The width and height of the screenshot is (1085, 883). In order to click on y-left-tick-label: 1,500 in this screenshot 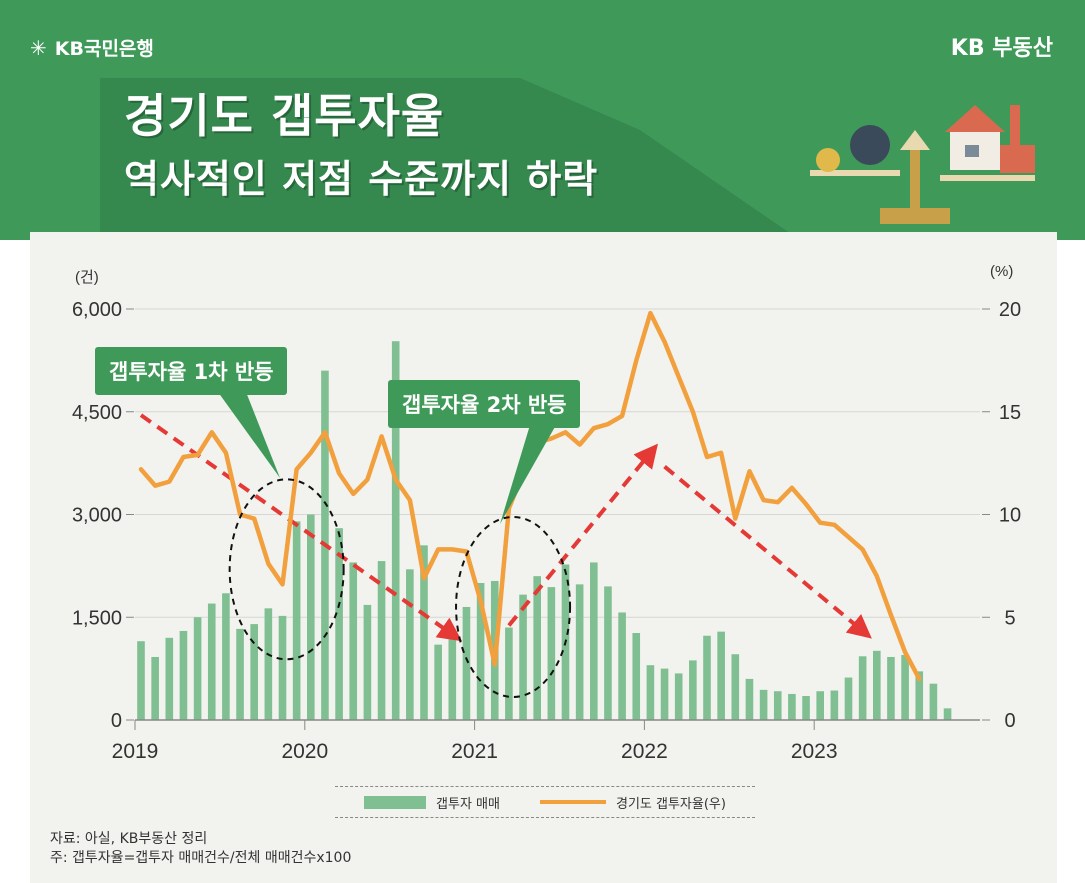, I will do `click(97, 618)`.